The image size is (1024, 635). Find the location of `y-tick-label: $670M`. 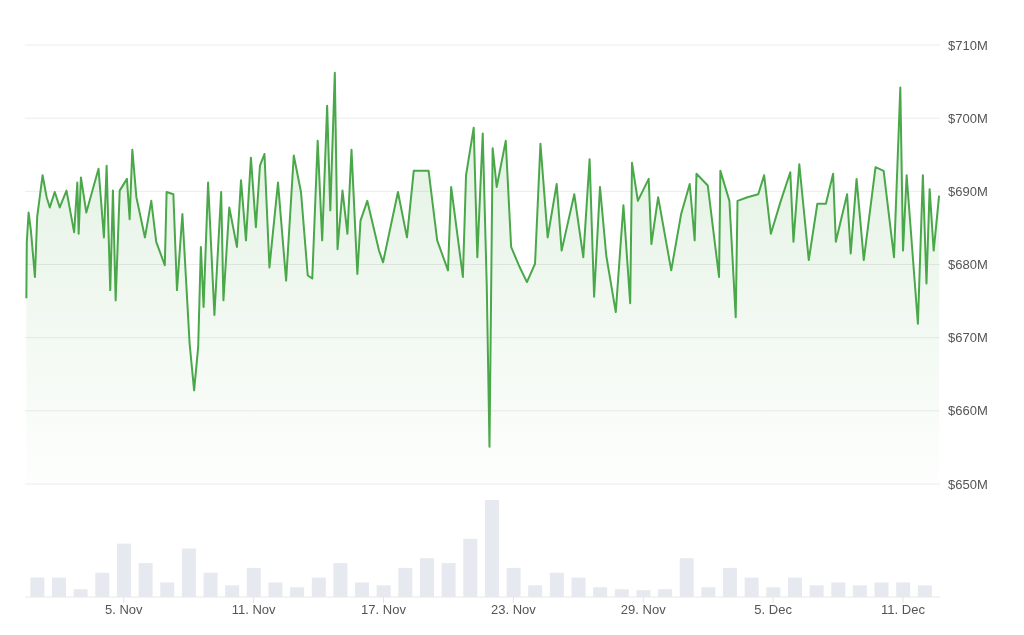

y-tick-label: $670M is located at coordinates (968, 338).